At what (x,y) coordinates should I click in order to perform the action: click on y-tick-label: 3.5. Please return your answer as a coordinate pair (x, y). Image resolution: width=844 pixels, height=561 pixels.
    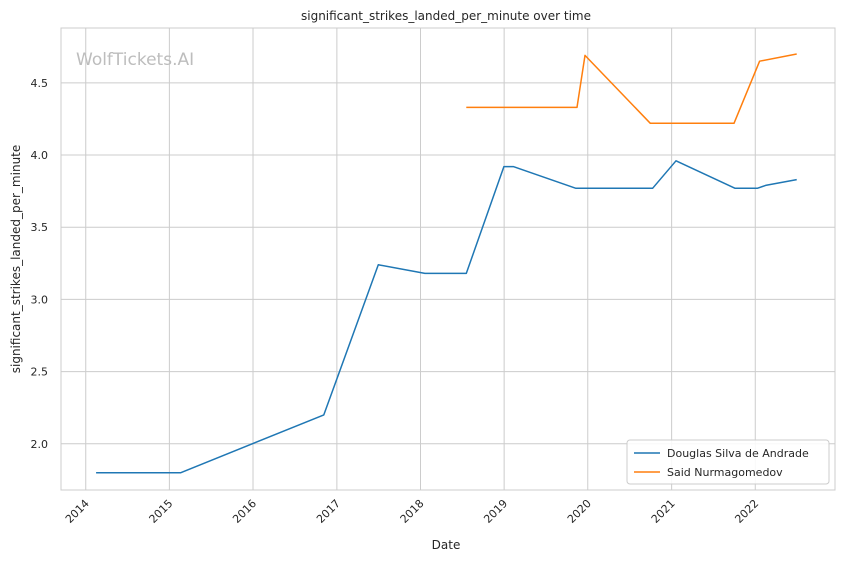
    Looking at the image, I should click on (40, 227).